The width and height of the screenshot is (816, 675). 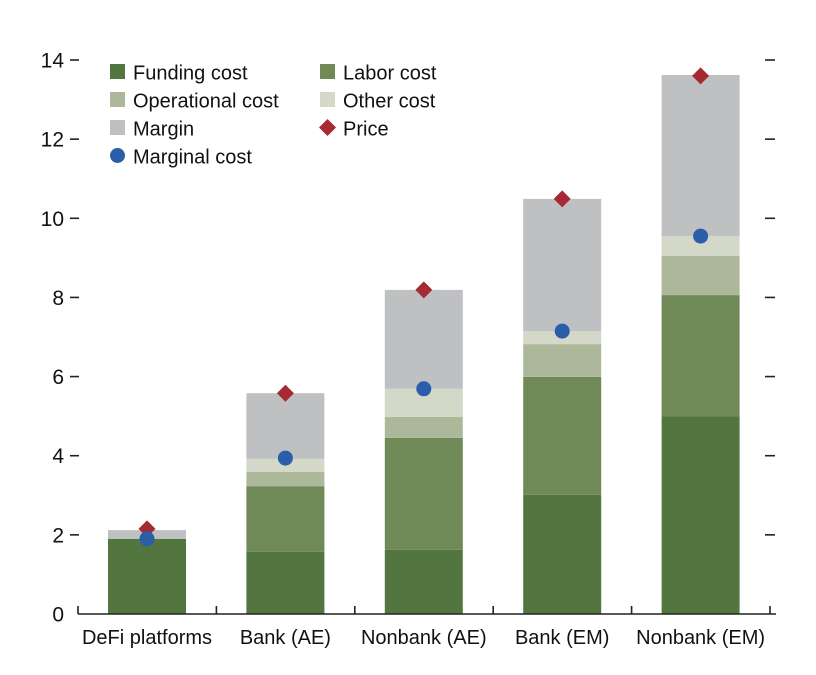 I want to click on y-tick-label: 12, so click(x=52, y=140).